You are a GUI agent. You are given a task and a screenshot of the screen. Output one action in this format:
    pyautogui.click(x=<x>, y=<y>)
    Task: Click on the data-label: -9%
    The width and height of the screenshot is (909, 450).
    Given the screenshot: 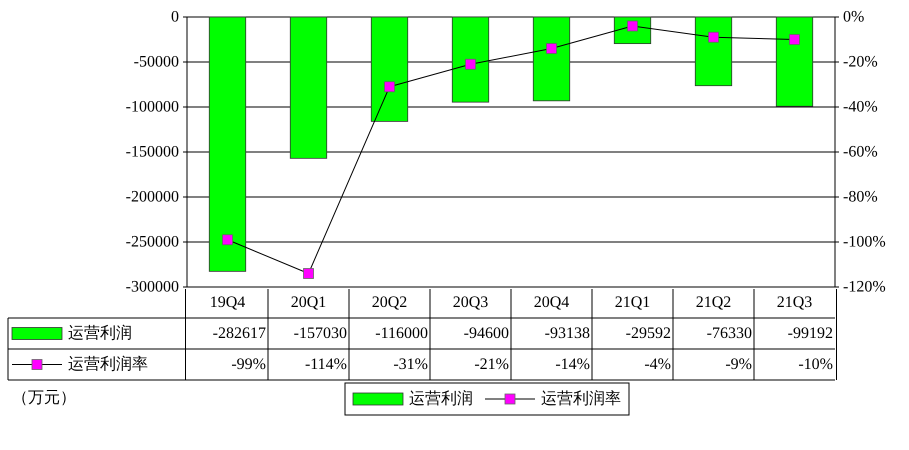 What is the action you would take?
    pyautogui.click(x=738, y=364)
    